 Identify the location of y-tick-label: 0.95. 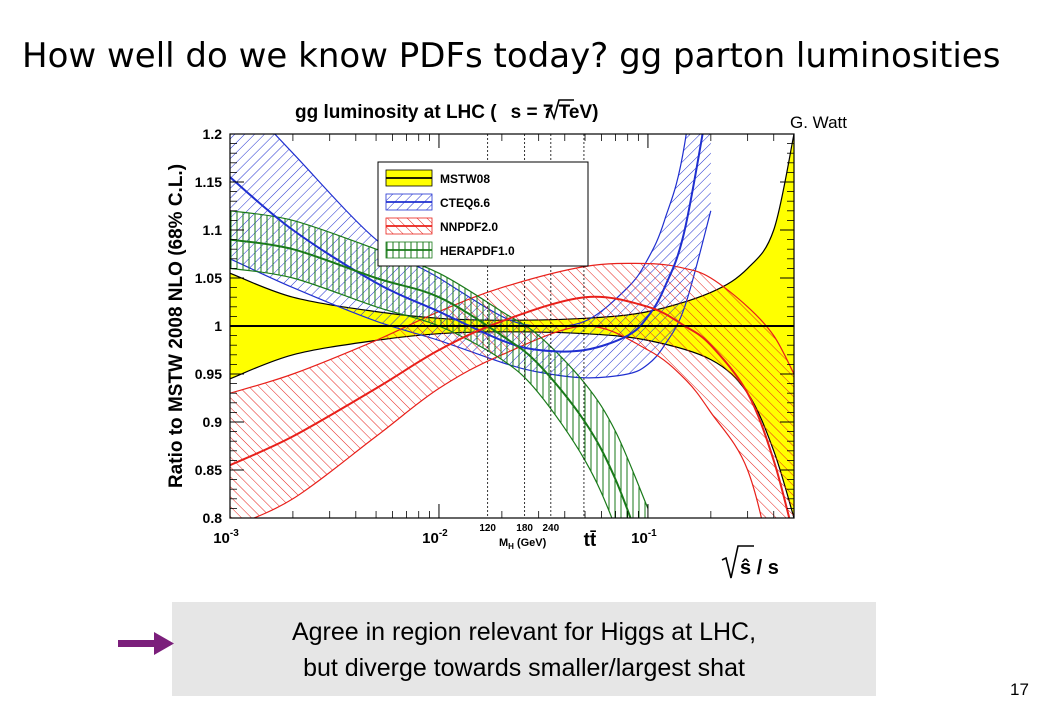
(208, 374).